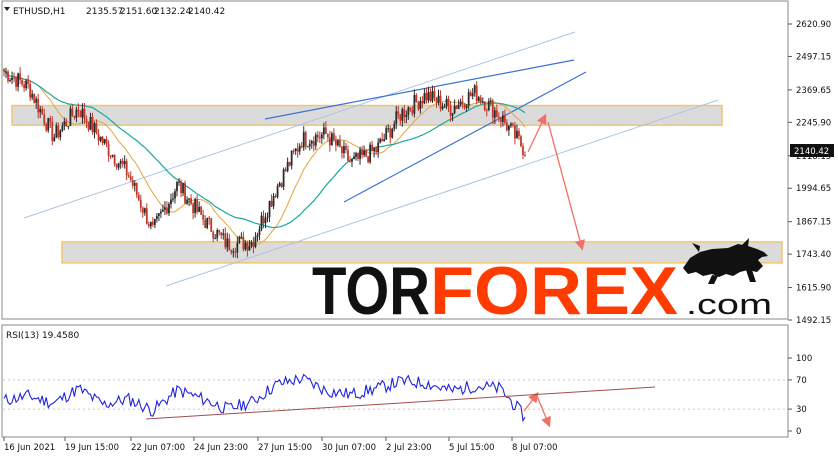 The image size is (838, 458). I want to click on price-tick-label: 1492.15, so click(813, 321).